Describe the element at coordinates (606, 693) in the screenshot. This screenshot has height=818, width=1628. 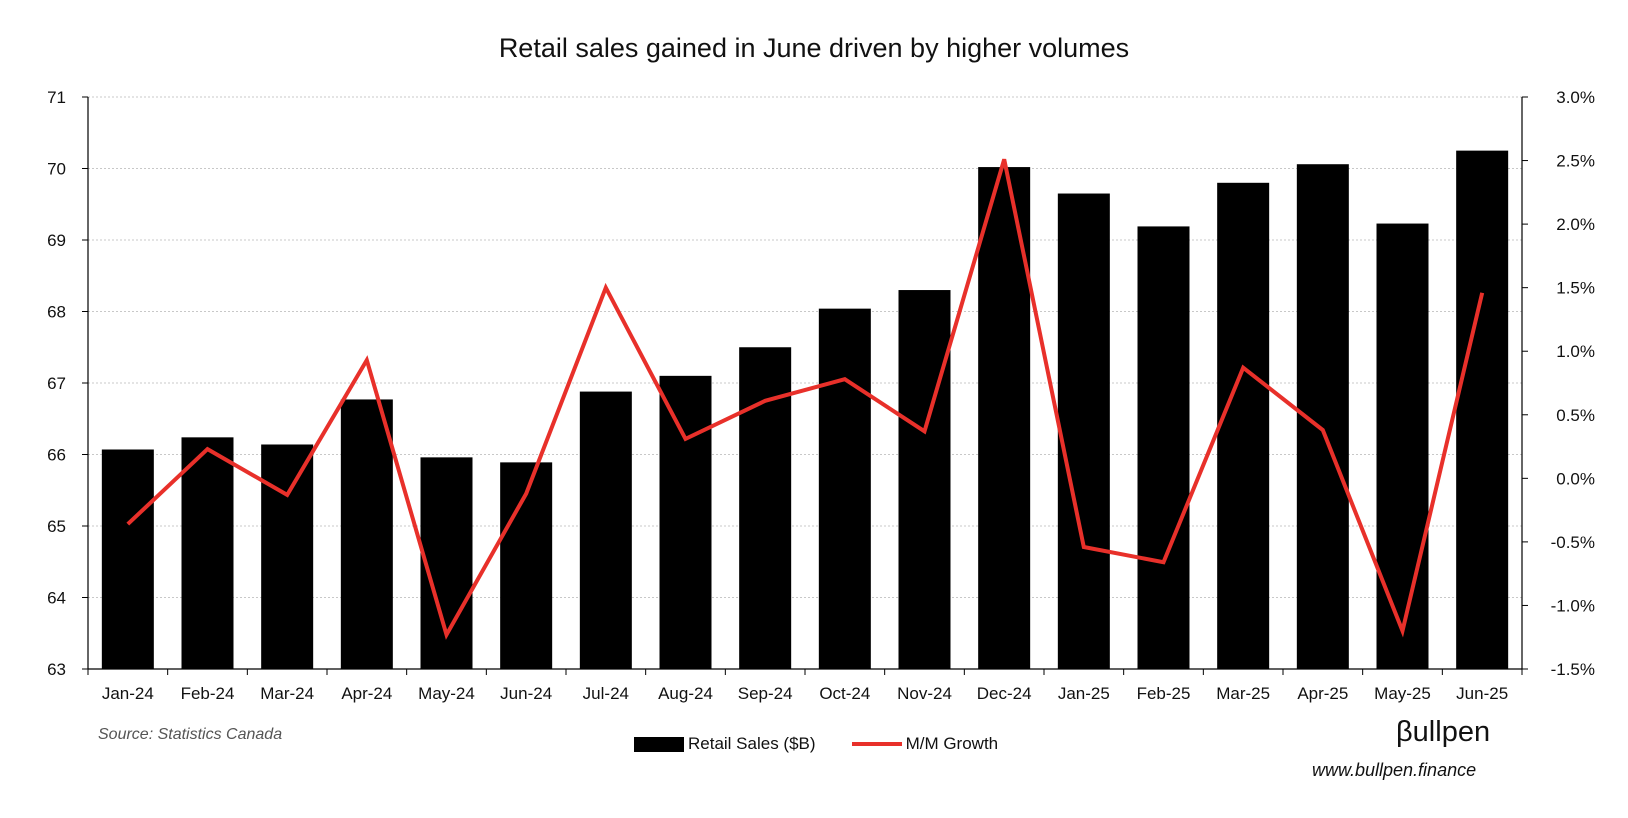
I see `x-axis-tick-label: Jul-24` at that location.